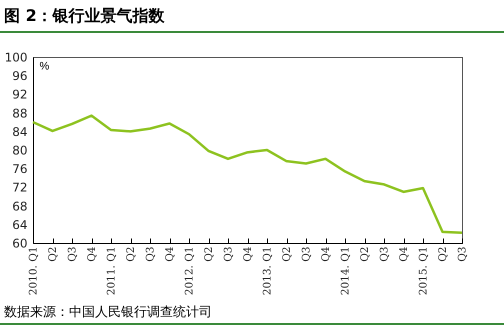 Image resolution: width=504 pixels, height=334 pixels. Describe the element at coordinates (20, 76) in the screenshot. I see `y-tick-label: 96` at that location.